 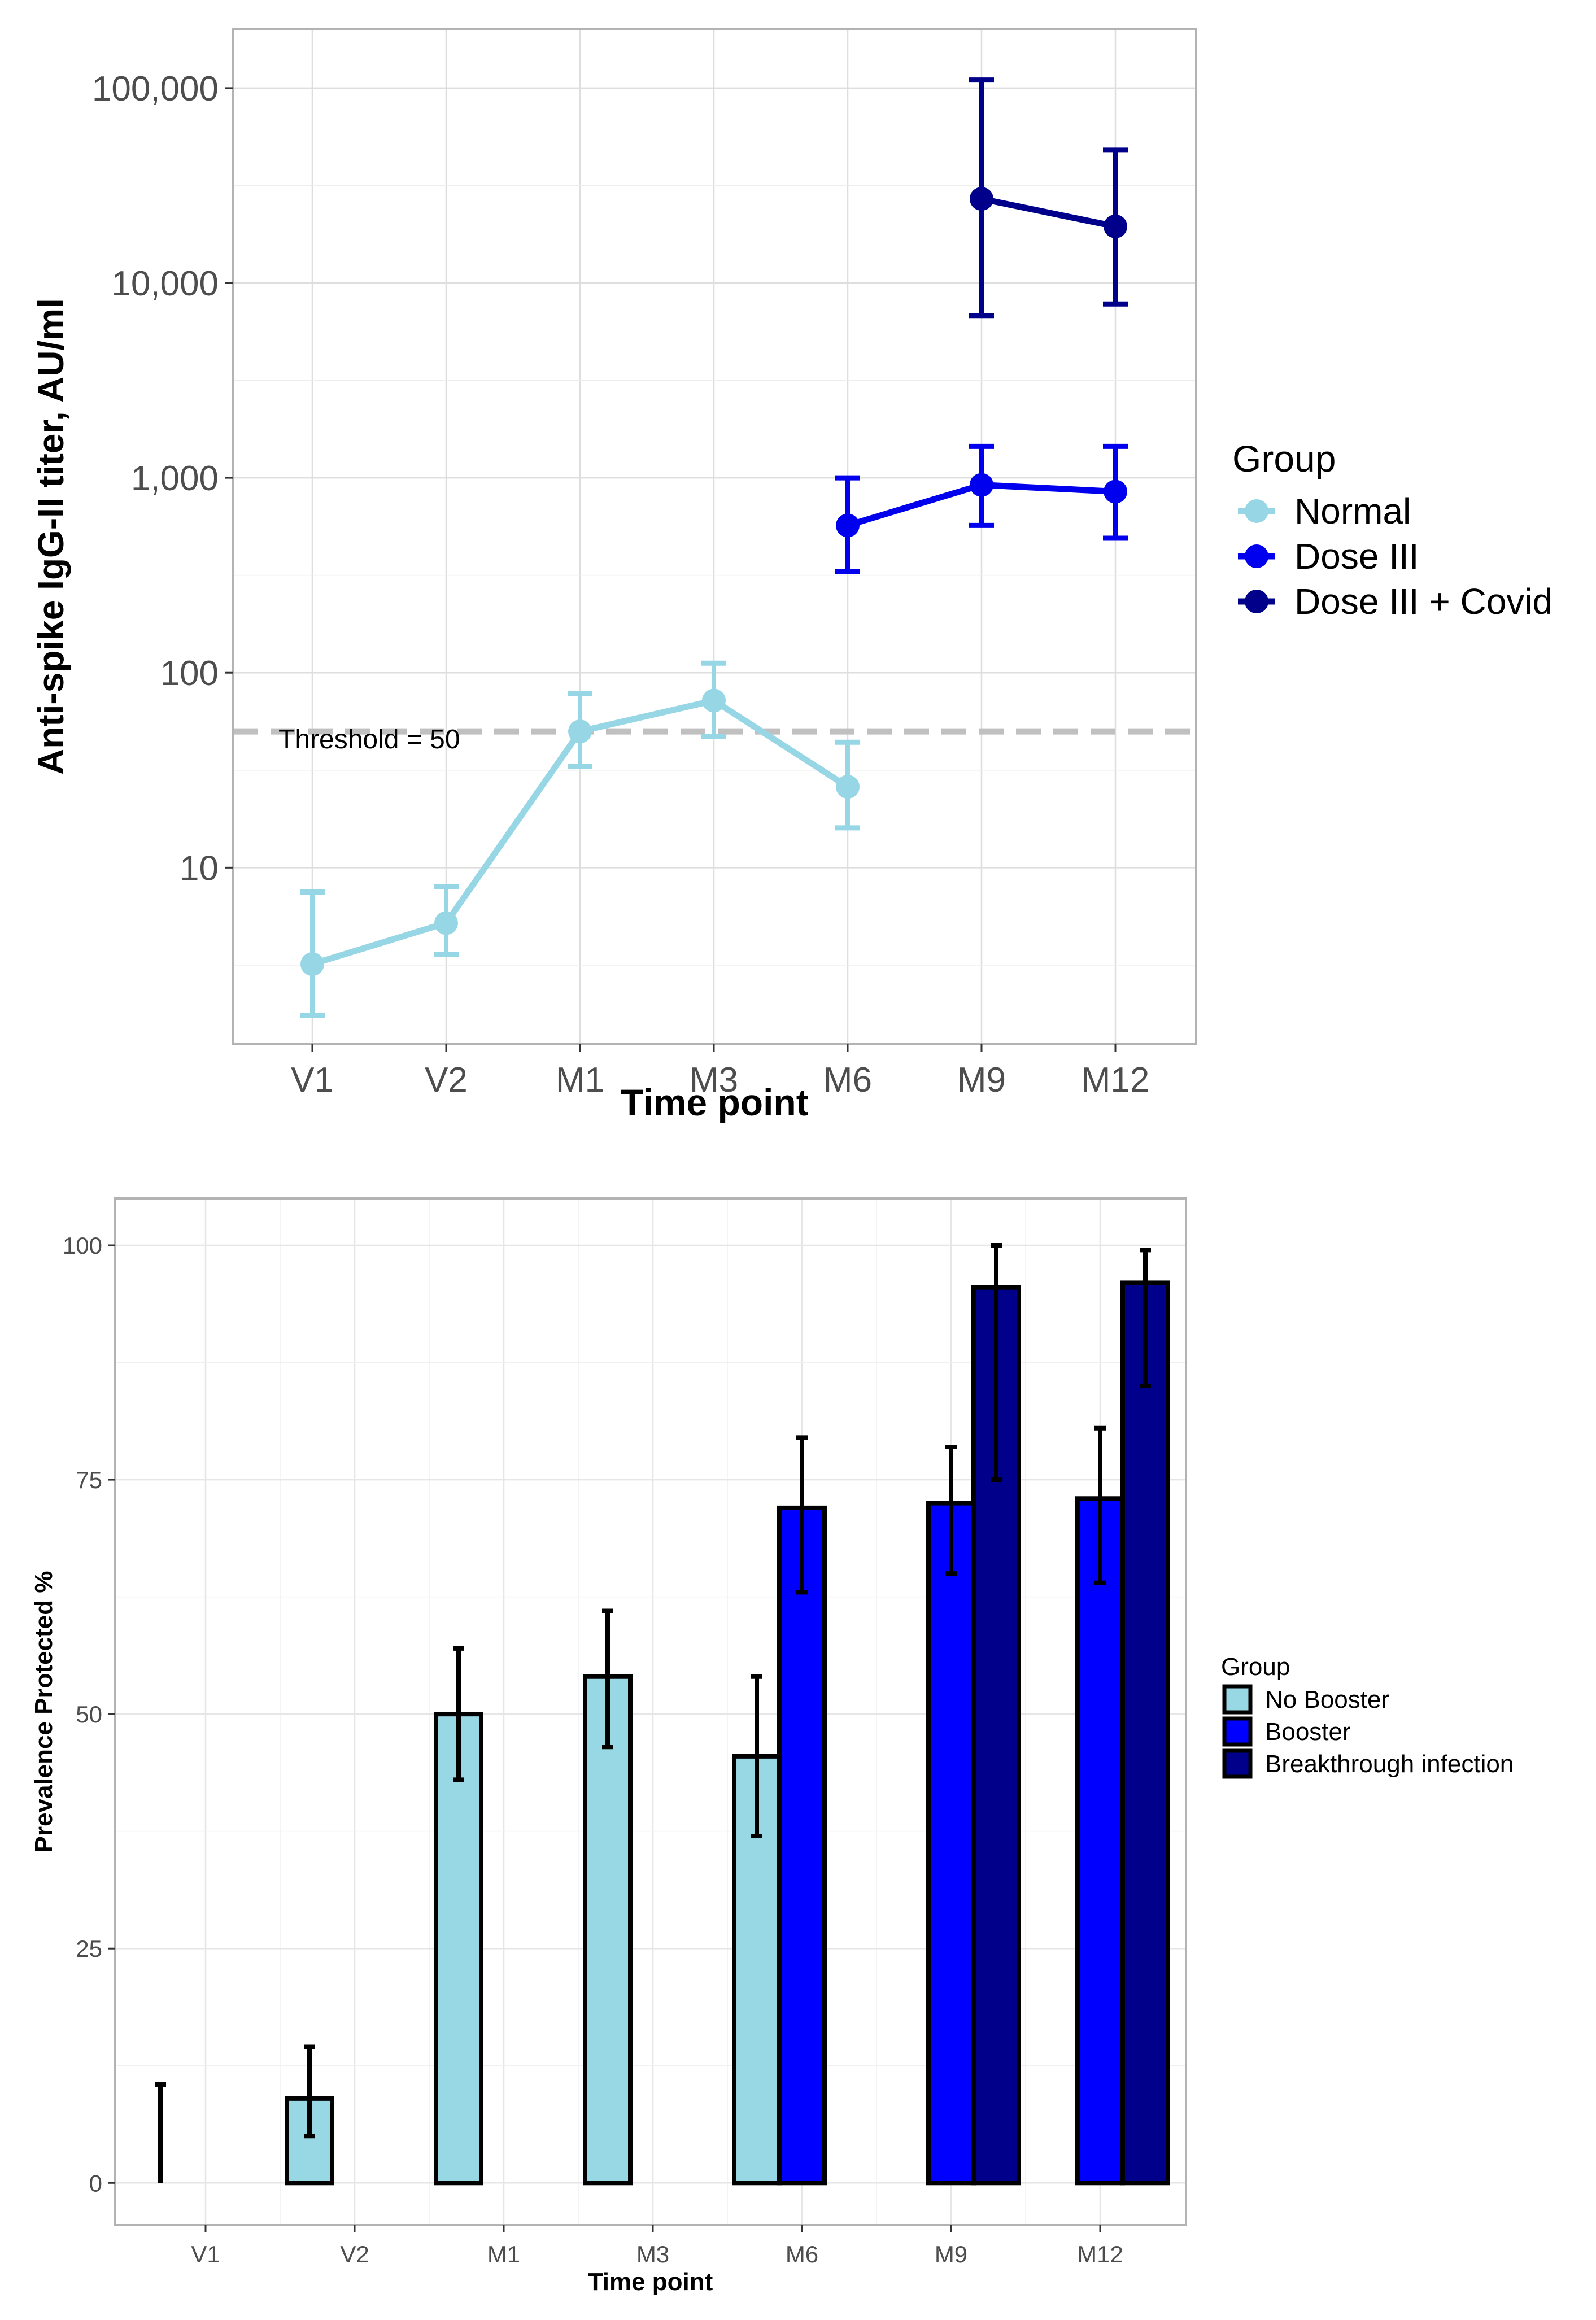 What do you see at coordinates (981, 508) in the screenshot?
I see `series-dose-iii` at bounding box center [981, 508].